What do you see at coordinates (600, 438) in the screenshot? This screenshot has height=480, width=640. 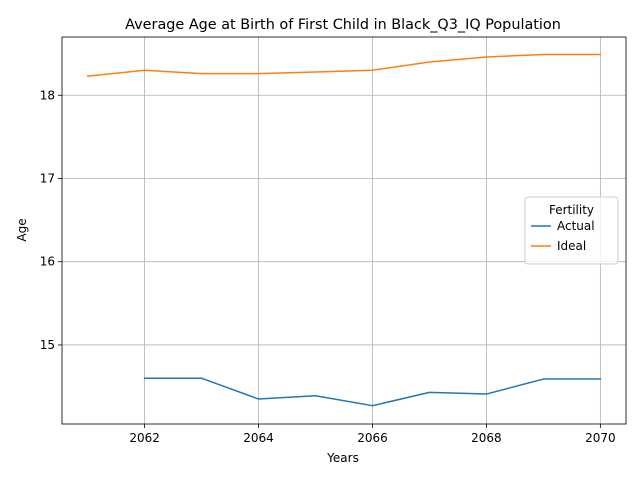 I see `x-tick-label: 2070` at bounding box center [600, 438].